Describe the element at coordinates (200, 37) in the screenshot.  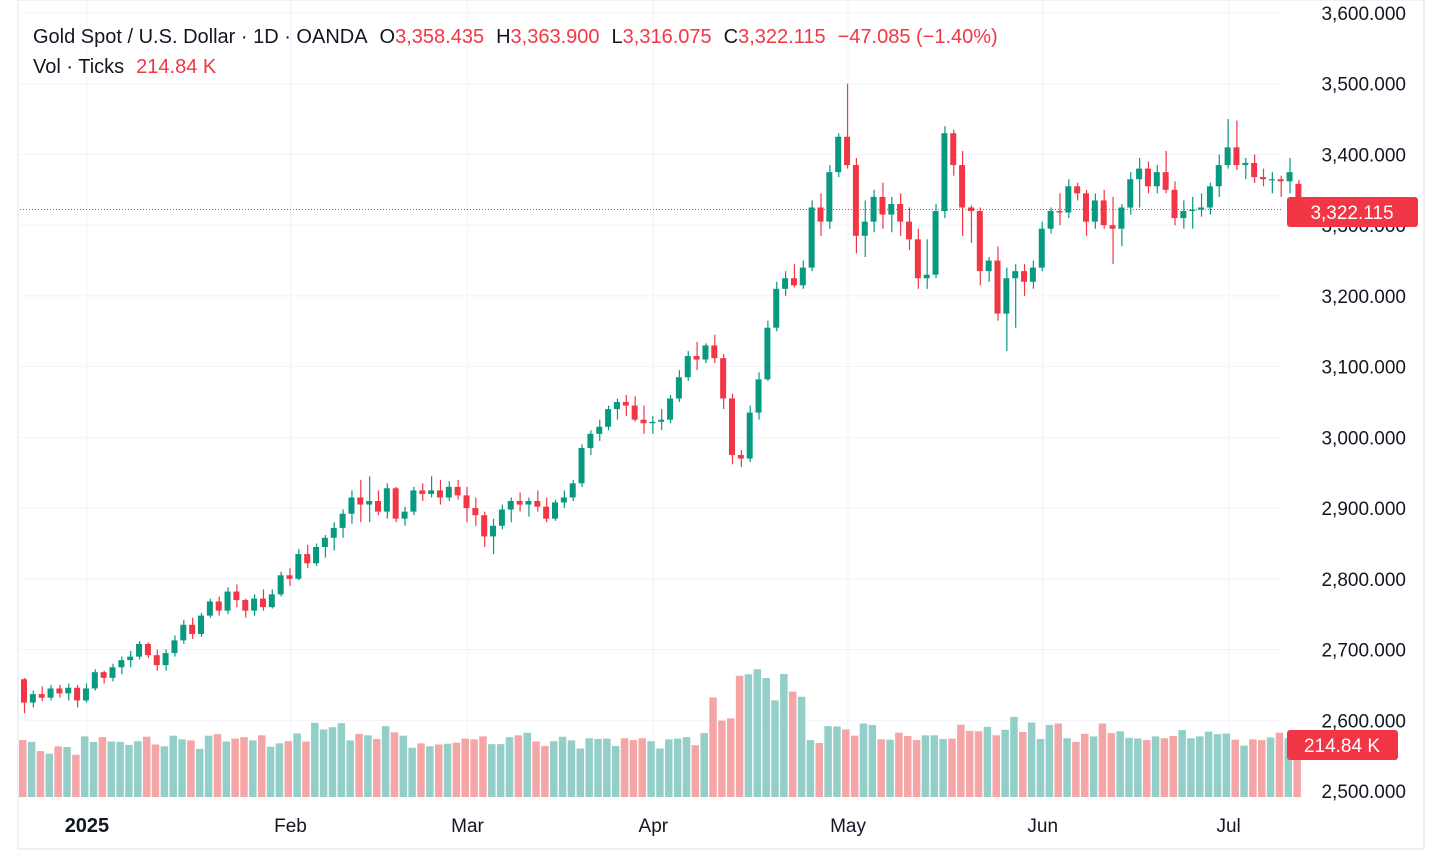
I see `symbol-title: Gold Spot / U.S. Dollar · 1D · OANDA` at that location.